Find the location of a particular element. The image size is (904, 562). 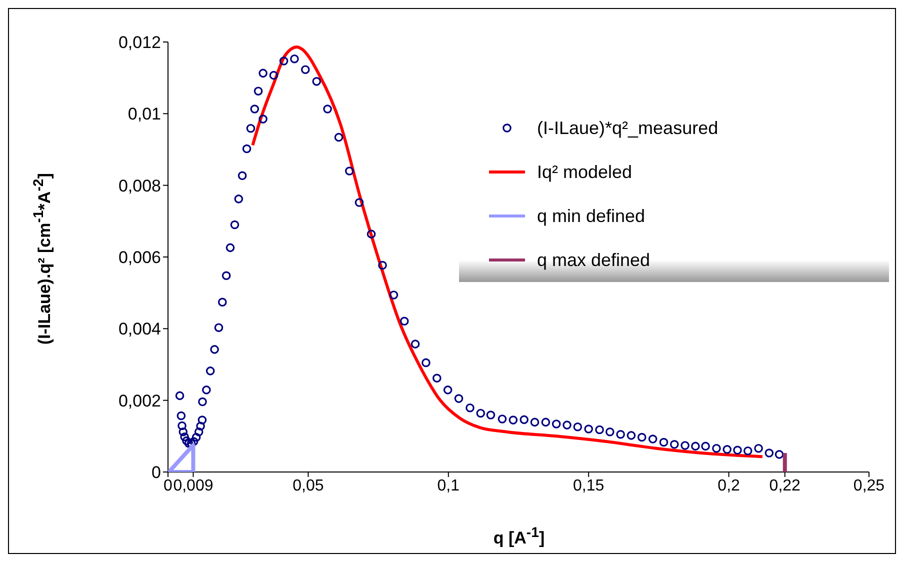

x-axis-title: q [A$^{-1}$] is located at coordinates (519, 537).